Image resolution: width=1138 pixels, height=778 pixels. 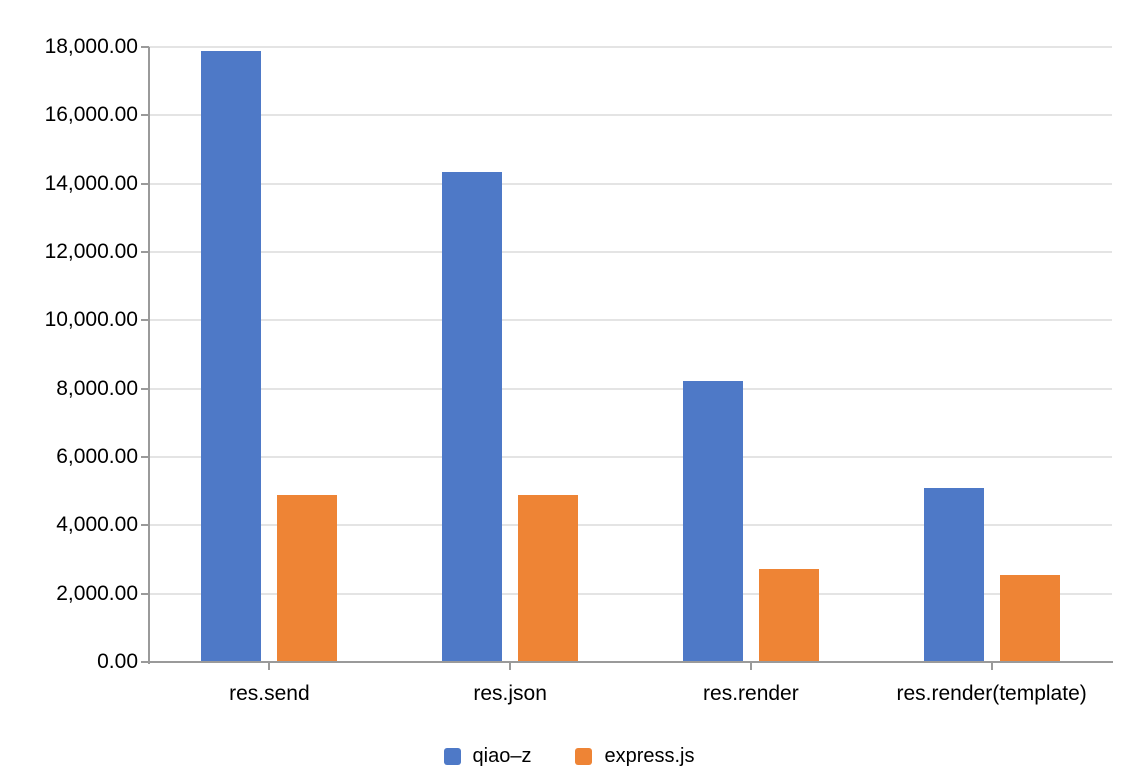 I want to click on y-axis-tick-label: 2,000.00, so click(x=97, y=593).